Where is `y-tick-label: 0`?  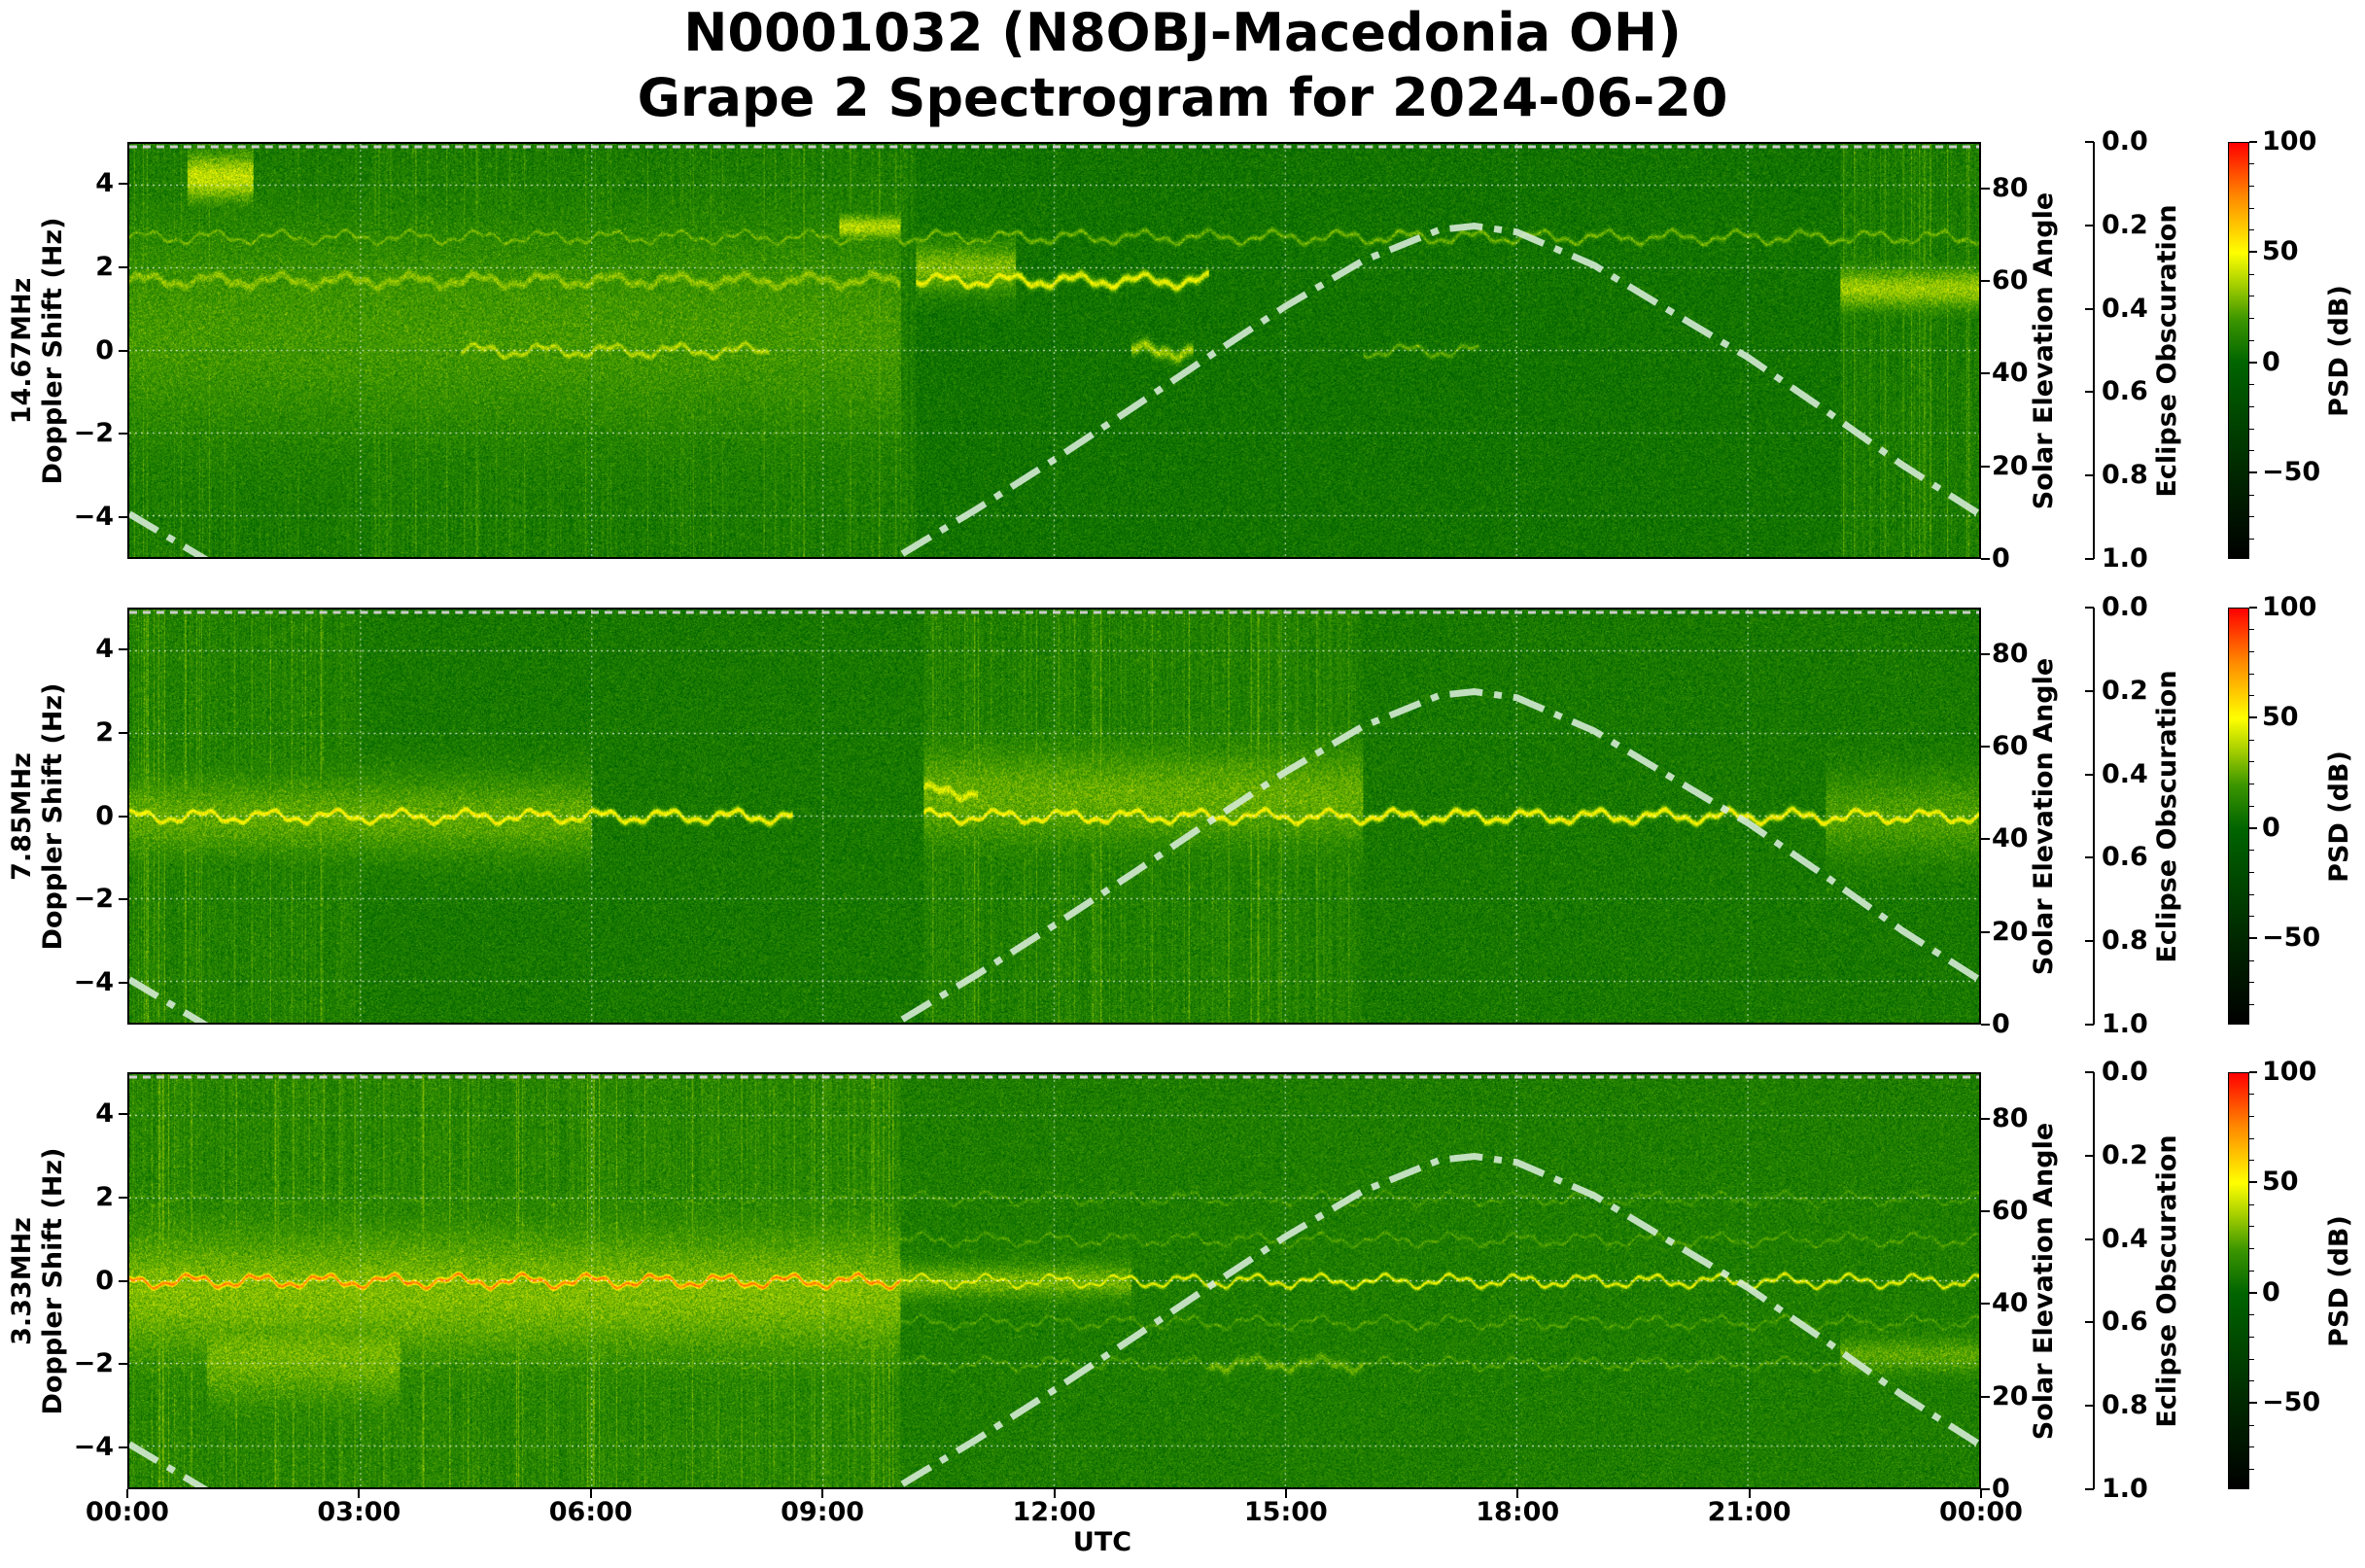
y-tick-label: 0 is located at coordinates (104, 1280).